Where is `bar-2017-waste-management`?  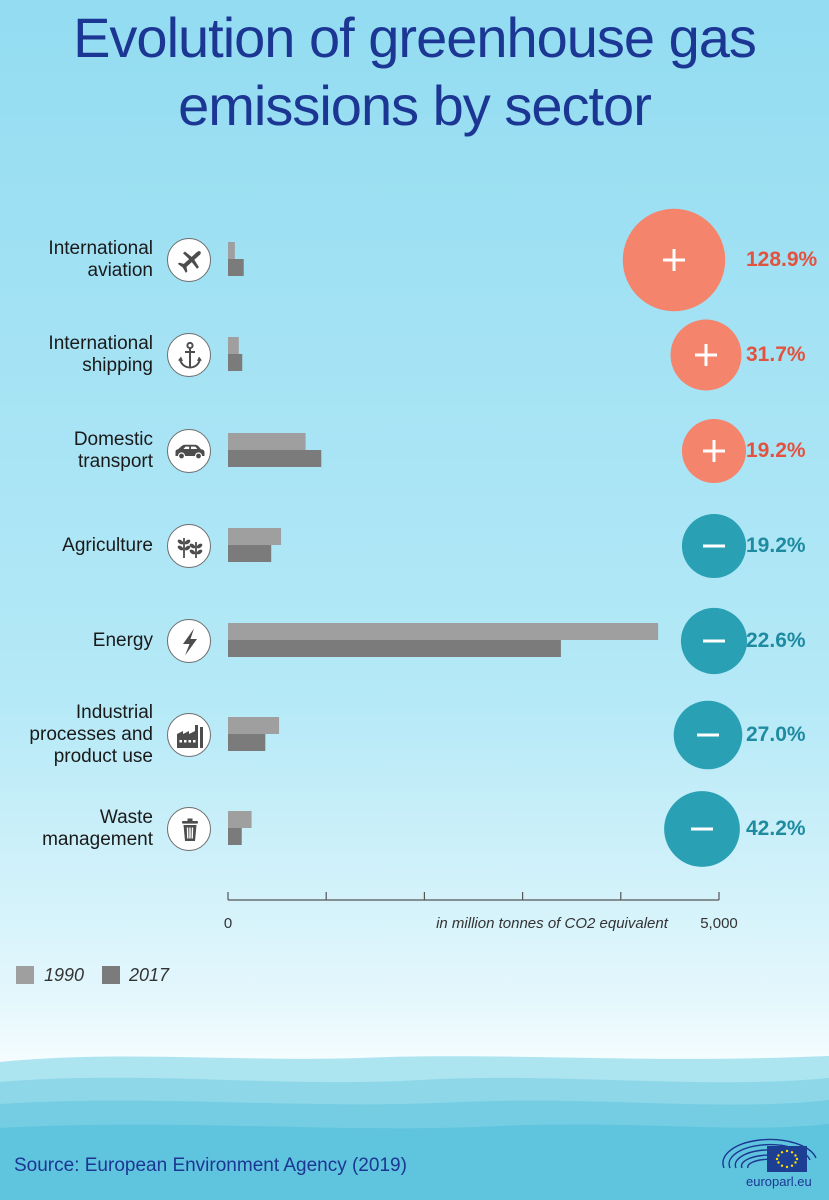 bar-2017-waste-management is located at coordinates (235, 836).